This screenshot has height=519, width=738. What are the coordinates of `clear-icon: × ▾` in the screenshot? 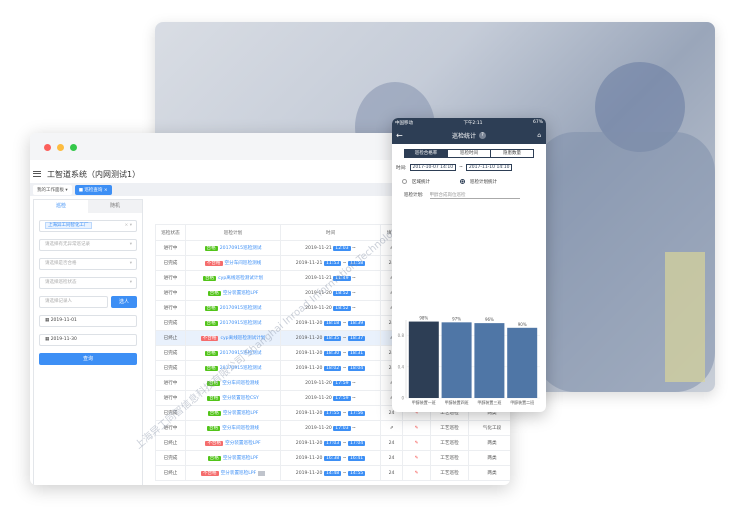 It's located at (128, 225).